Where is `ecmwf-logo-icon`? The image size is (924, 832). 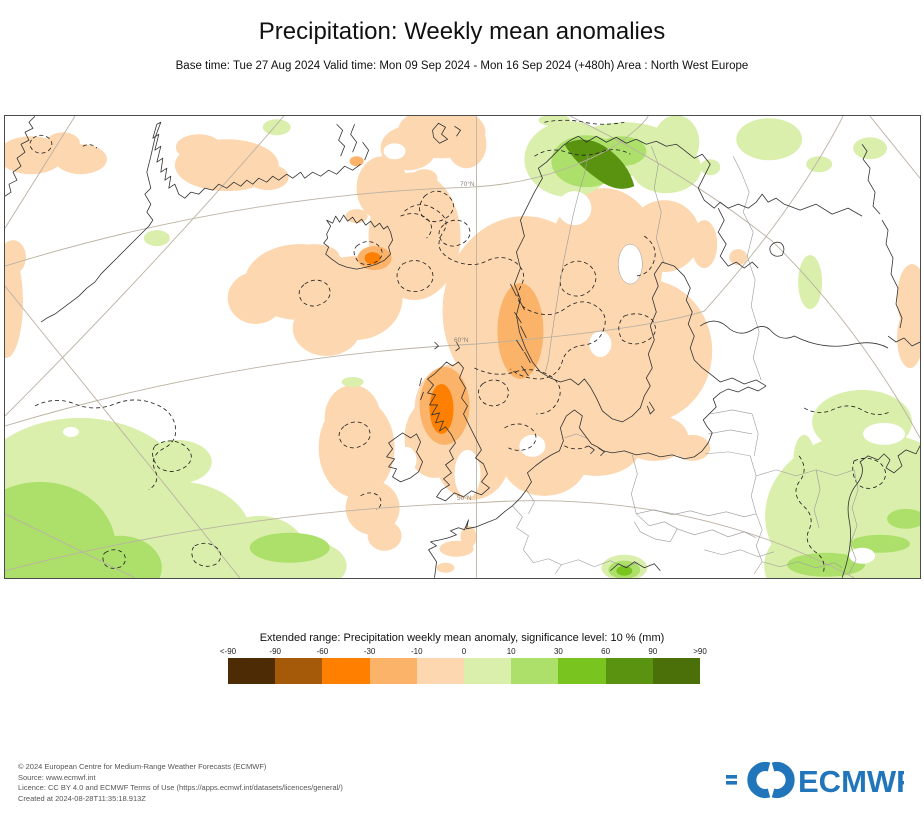
ecmwf-logo-icon is located at coordinates (760, 780).